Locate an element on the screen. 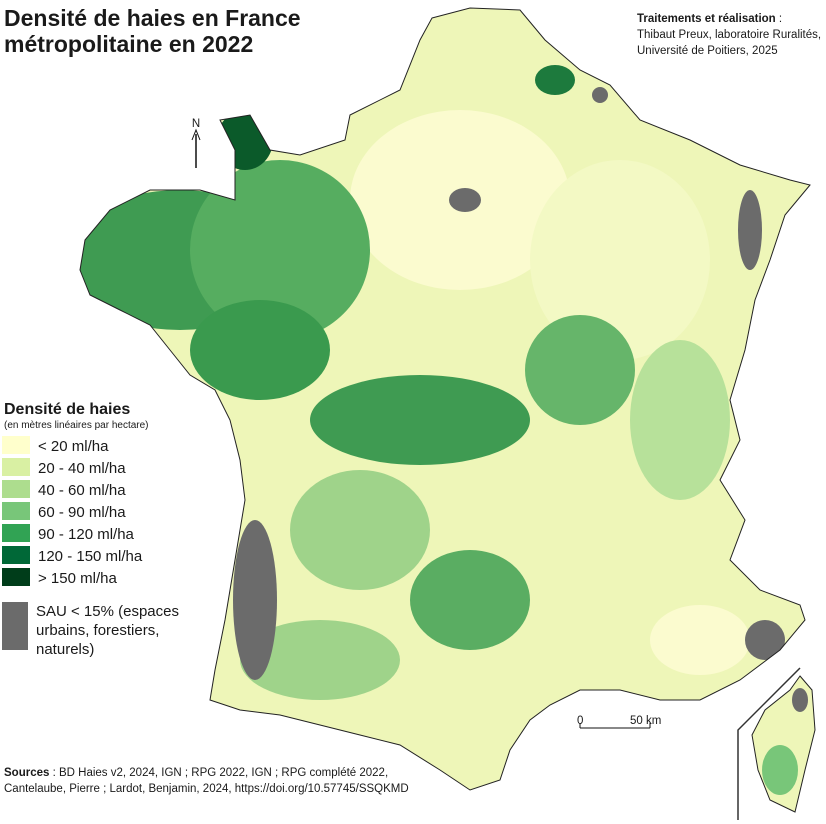  title-line: métropolitaine en 2022 is located at coordinates (128, 44).